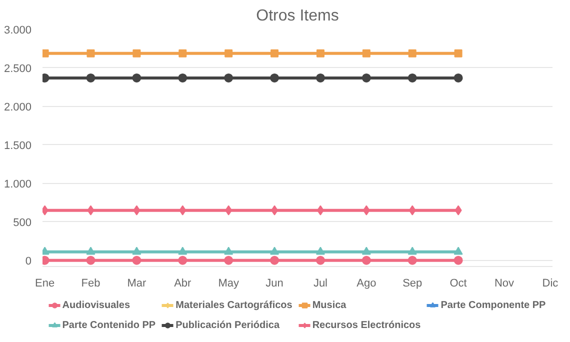  I want to click on chart-title: Otros Items, so click(297, 16).